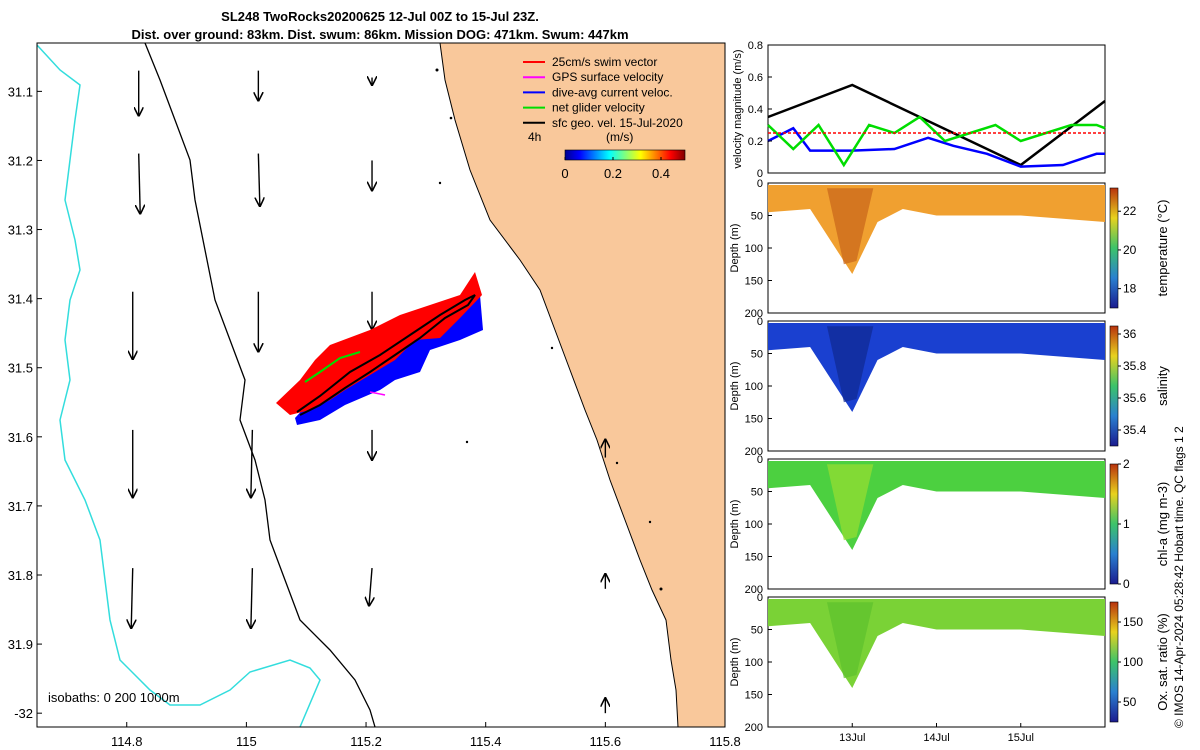 Image resolution: width=1200 pixels, height=750 pixels. What do you see at coordinates (755, 46) in the screenshot?
I see `velocity-ytick-label: 0.8` at bounding box center [755, 46].